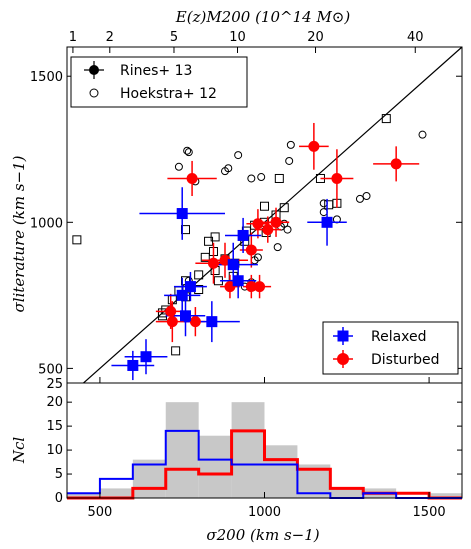 The height and width of the screenshot is (549, 471). Describe the element at coordinates (54, 426) in the screenshot. I see `hist-ytick-label: 15` at that location.